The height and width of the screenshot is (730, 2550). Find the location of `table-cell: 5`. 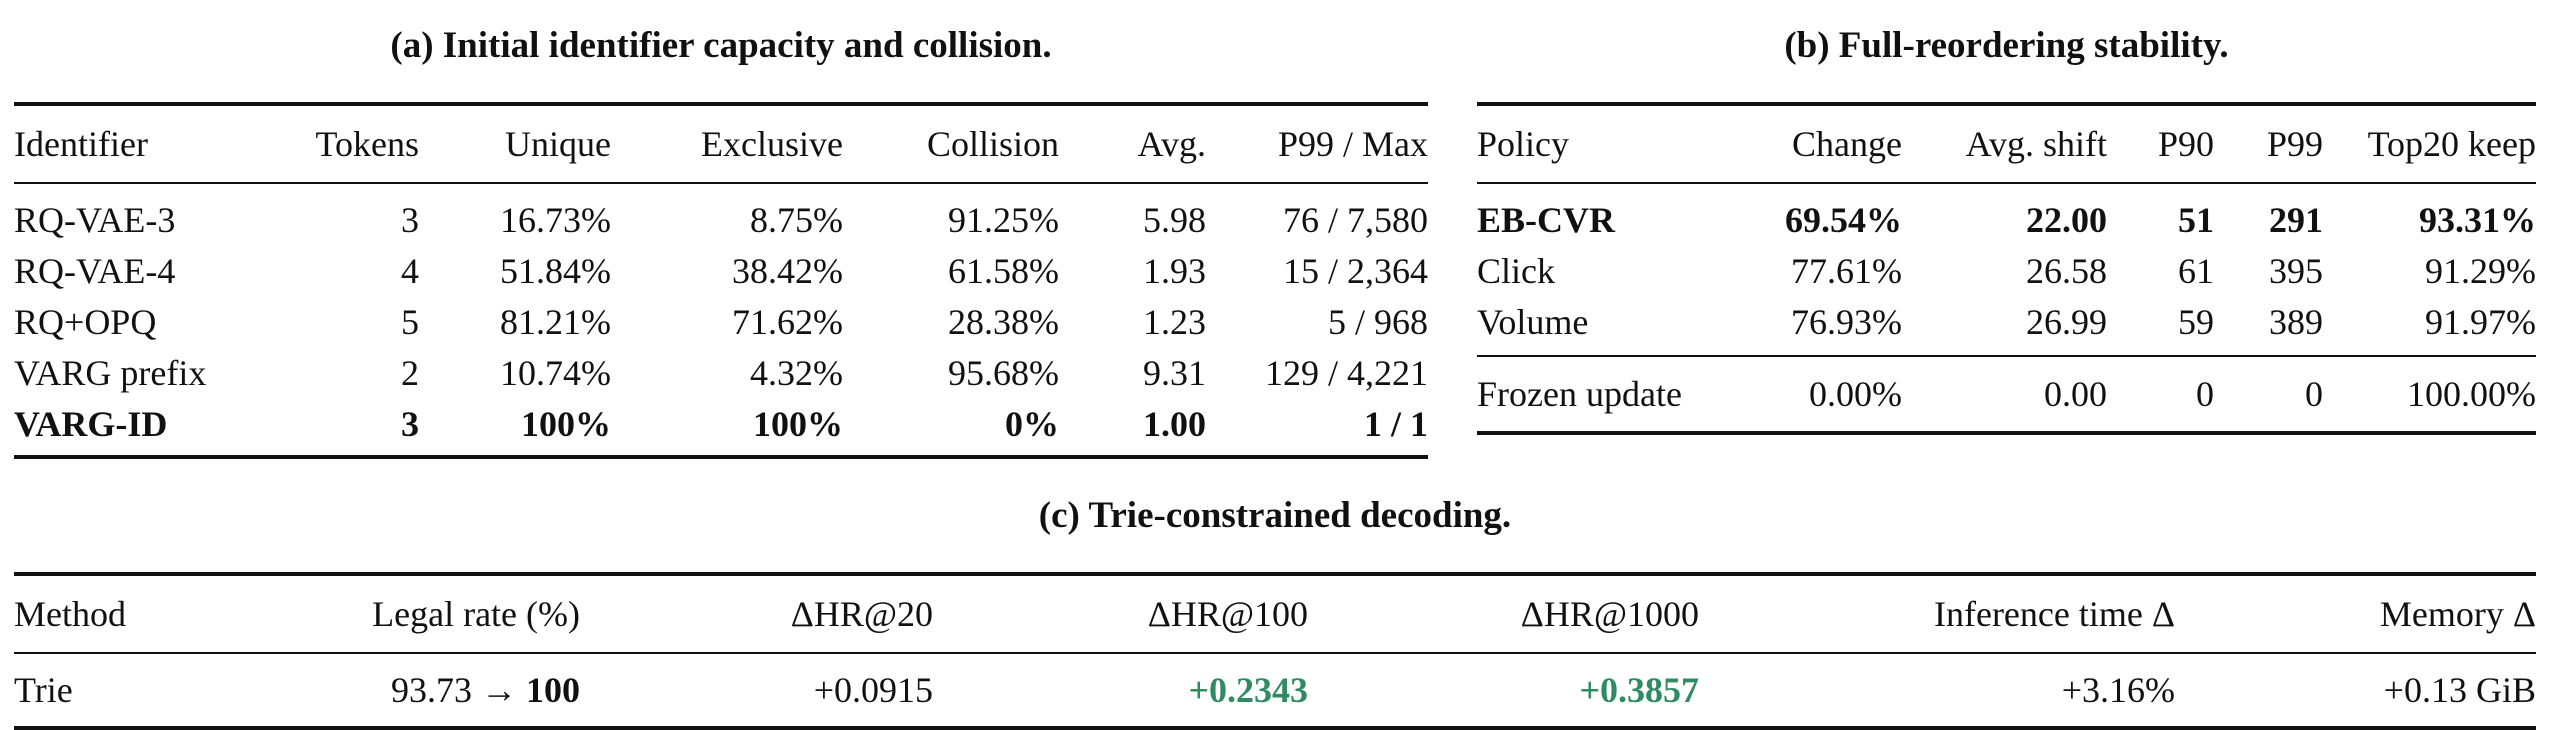

table-cell: 5 is located at coordinates (410, 322).